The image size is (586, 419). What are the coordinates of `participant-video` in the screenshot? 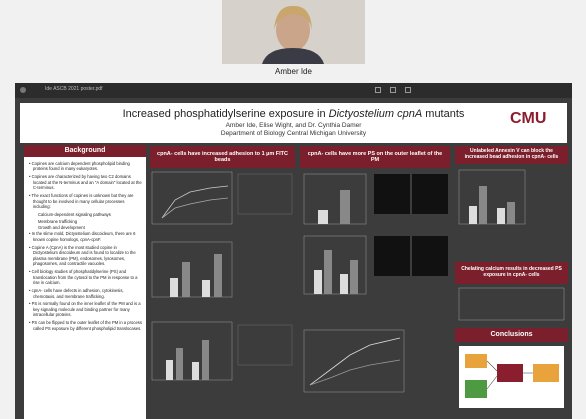 It's located at (293, 32).